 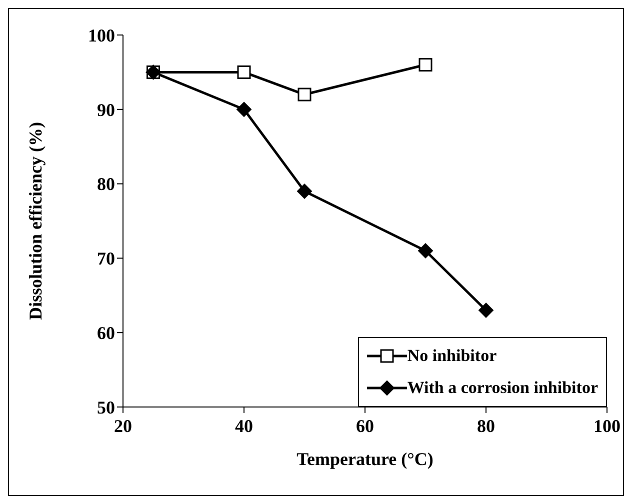 I want to click on y-tick-label: 100, so click(x=101, y=35).